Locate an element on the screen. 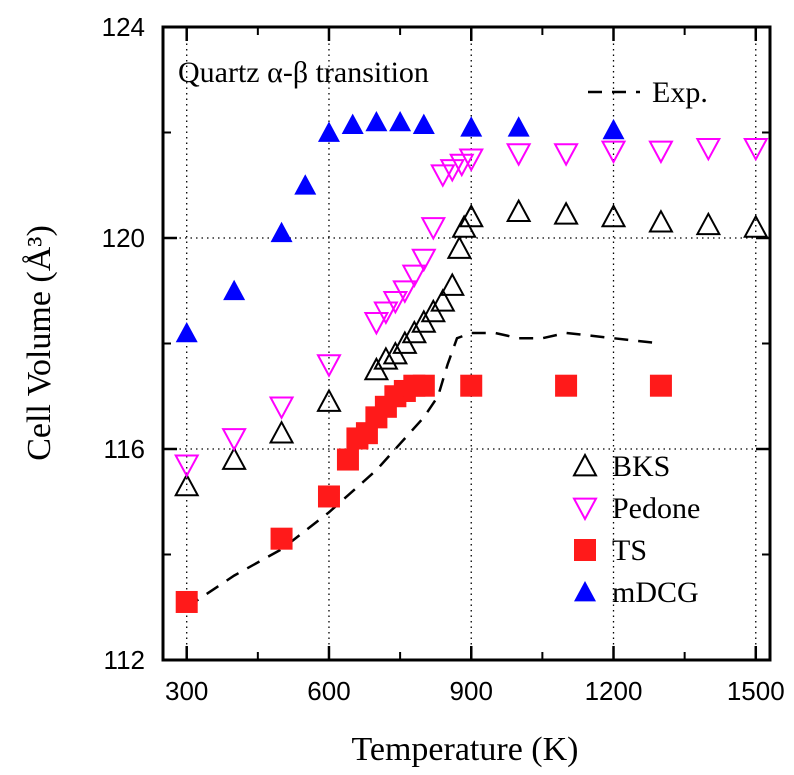 The image size is (794, 775). legend-entry-pedone: Pedone is located at coordinates (636, 508).